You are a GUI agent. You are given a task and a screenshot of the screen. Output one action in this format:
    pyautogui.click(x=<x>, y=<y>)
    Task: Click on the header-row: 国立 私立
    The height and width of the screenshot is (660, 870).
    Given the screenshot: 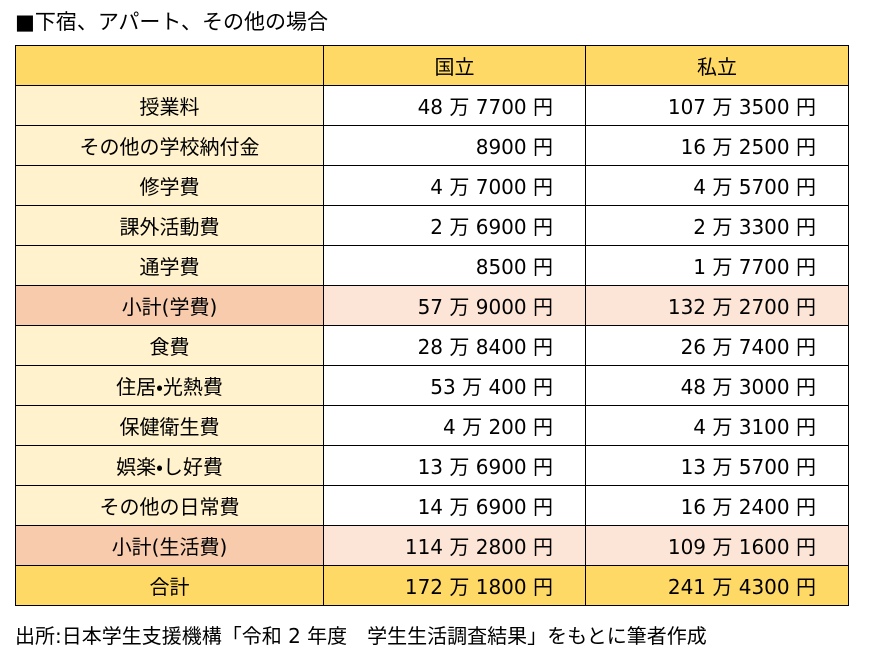 What is the action you would take?
    pyautogui.click(x=432, y=65)
    